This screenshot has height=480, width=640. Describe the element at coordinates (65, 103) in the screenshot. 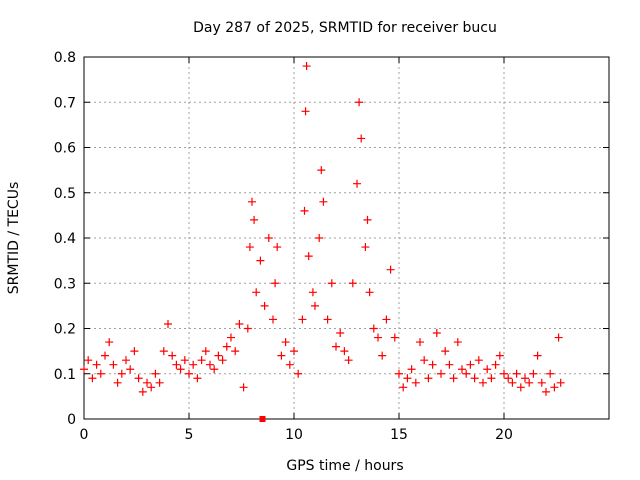

I see `y-tick-label: 0.7` at that location.